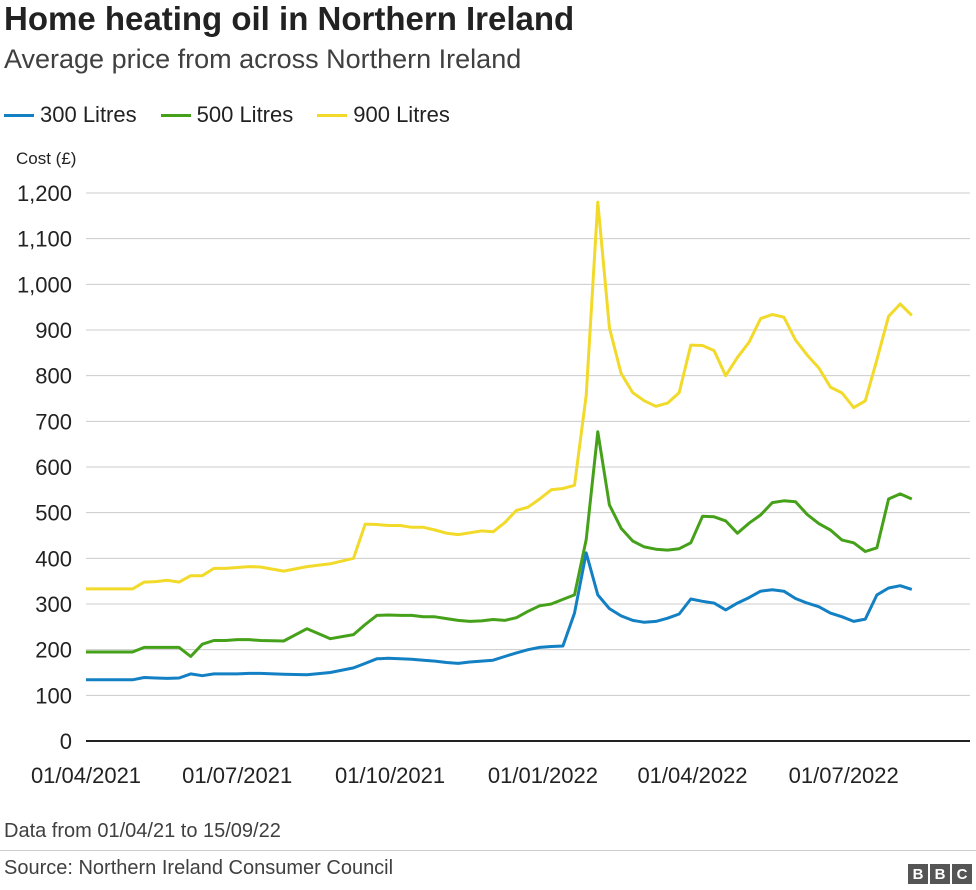  I want to click on legend-label-500: 500 Litres, so click(245, 114).